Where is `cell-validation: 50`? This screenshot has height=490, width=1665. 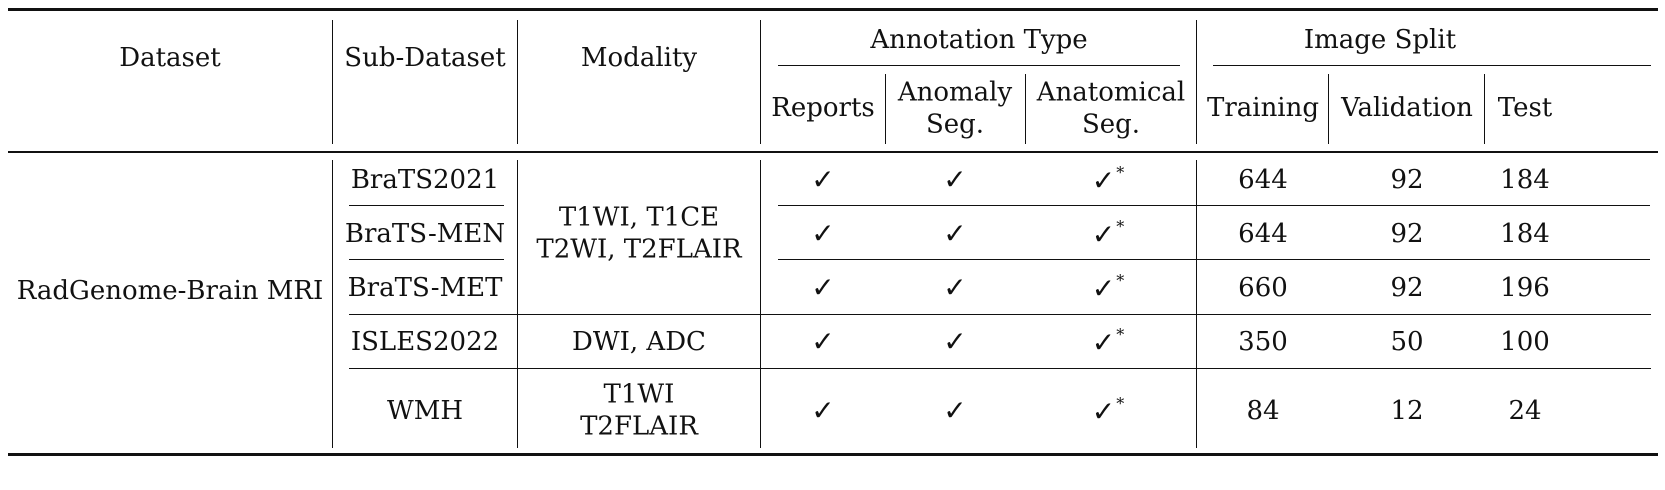
cell-validation: 50 is located at coordinates (1407, 342).